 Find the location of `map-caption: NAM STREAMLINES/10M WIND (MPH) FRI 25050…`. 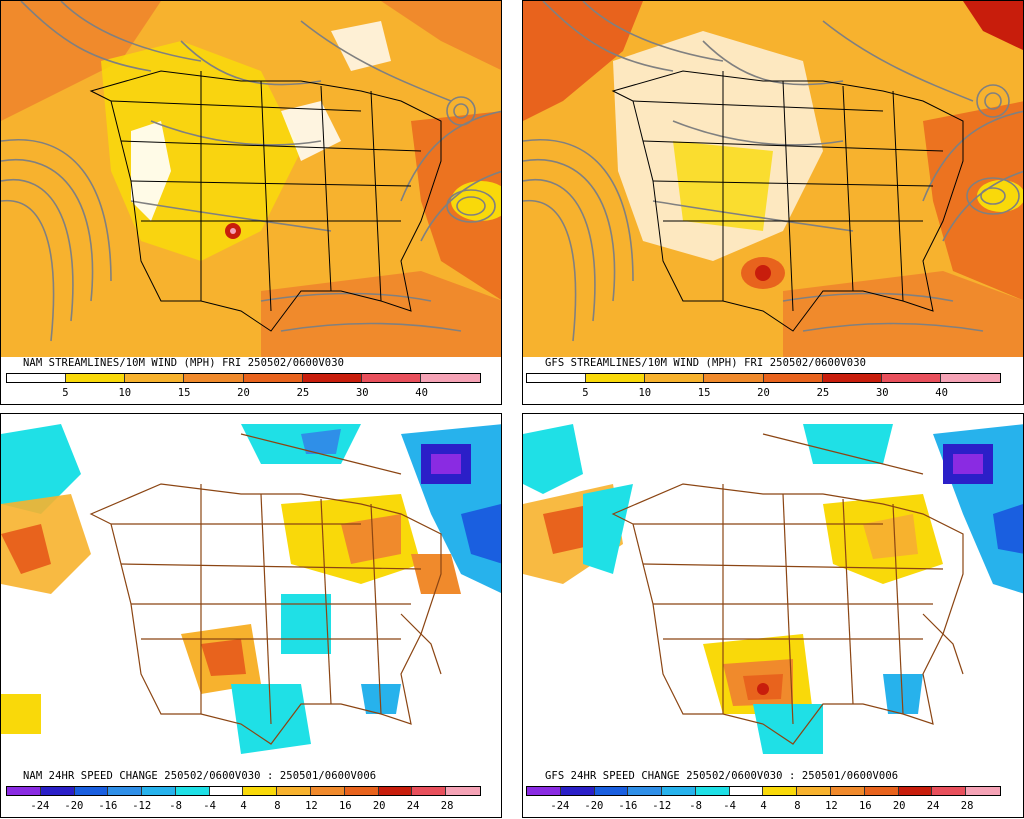

map-caption: NAM STREAMLINES/10M WIND (MPH) FRI 25050… is located at coordinates (184, 363).